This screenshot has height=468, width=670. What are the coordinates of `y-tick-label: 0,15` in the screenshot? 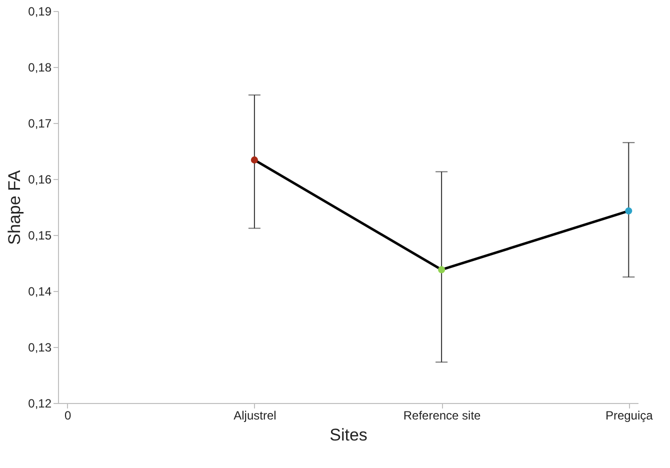 It's located at (40, 235).